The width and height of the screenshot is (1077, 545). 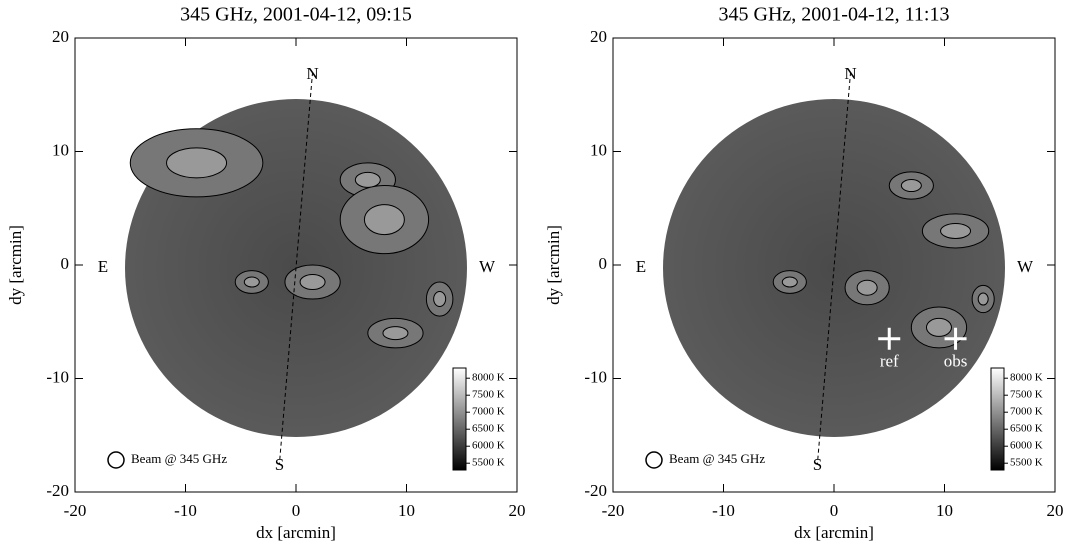 What do you see at coordinates (296, 15) in the screenshot?
I see `chart-title: 345 GHz, 2001-04-12, 09:15` at bounding box center [296, 15].